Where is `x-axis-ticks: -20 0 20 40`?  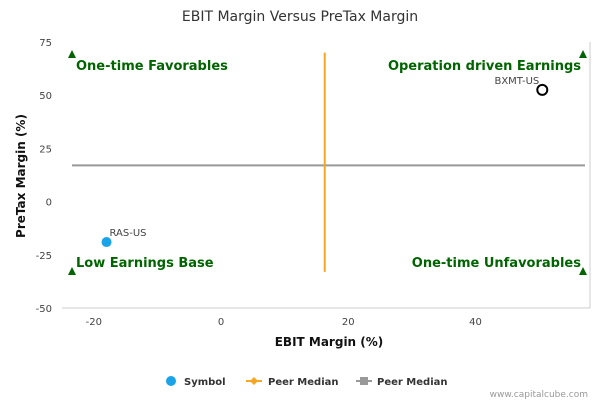 x-axis-ticks: -20 0 20 40 is located at coordinates (284, 322).